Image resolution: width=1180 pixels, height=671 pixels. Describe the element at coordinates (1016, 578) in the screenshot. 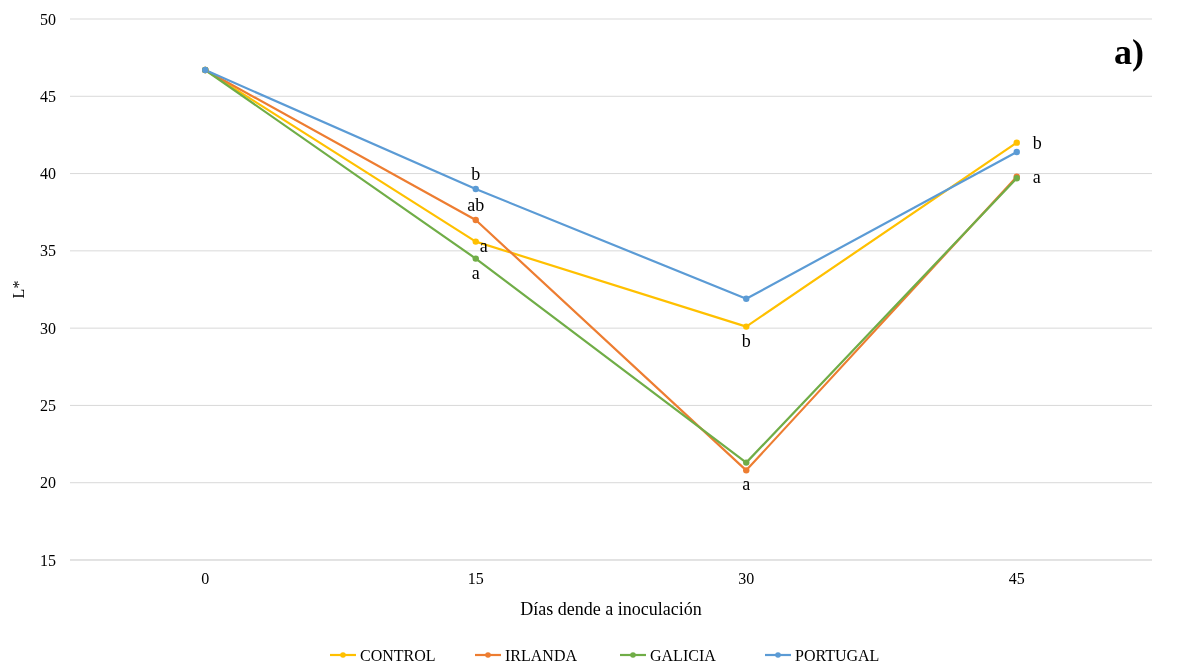

I see `x-tick-label: 45` at that location.